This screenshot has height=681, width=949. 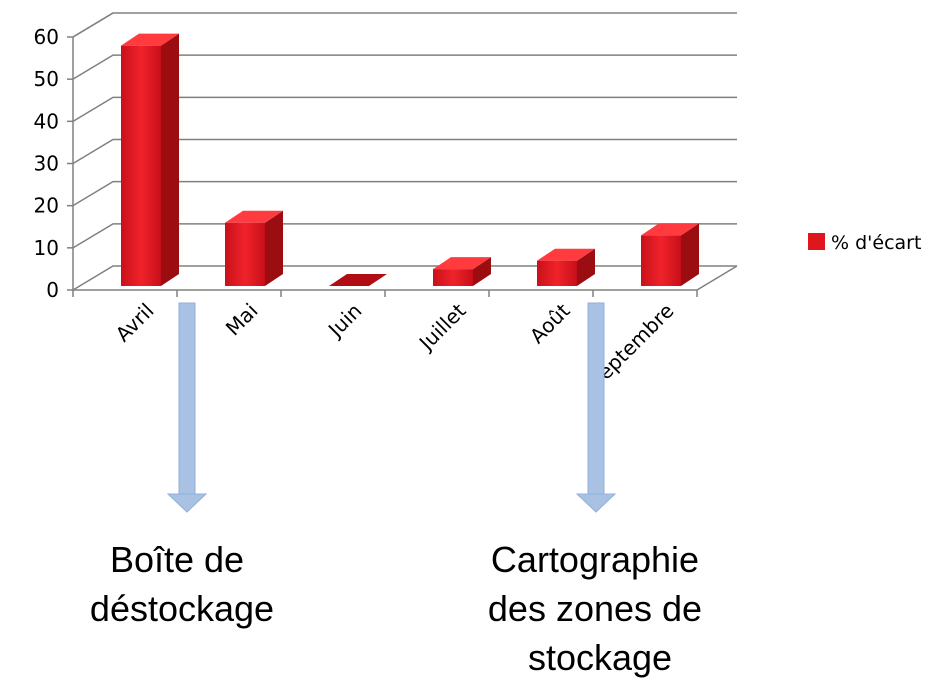 I want to click on y-tick-label: 20, so click(x=46, y=206).